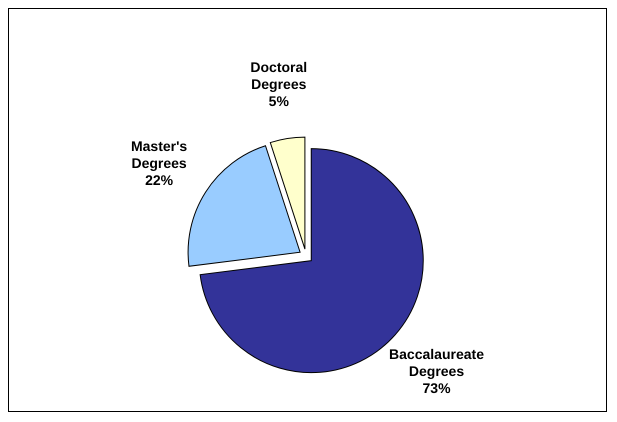 The height and width of the screenshot is (422, 617). Describe the element at coordinates (279, 75) in the screenshot. I see `slice-label: Doctoral Degrees` at that location.